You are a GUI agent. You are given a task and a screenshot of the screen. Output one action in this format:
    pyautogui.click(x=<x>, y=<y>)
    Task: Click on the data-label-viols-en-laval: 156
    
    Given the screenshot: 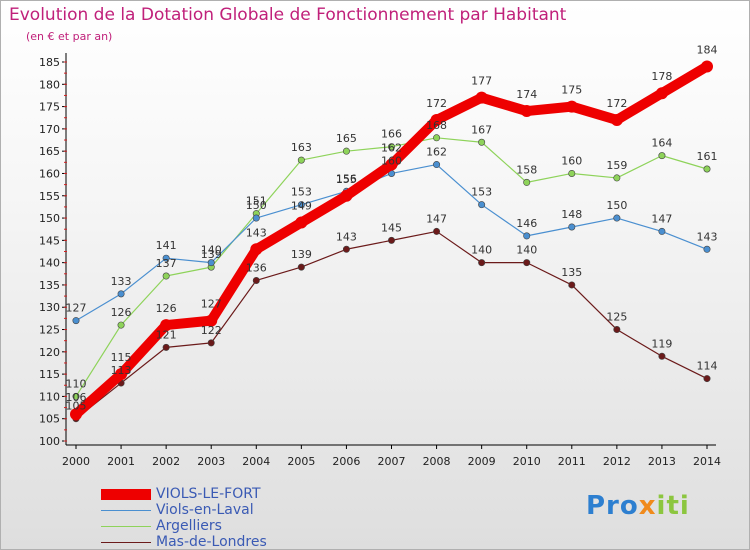 What is the action you would take?
    pyautogui.click(x=346, y=178)
    